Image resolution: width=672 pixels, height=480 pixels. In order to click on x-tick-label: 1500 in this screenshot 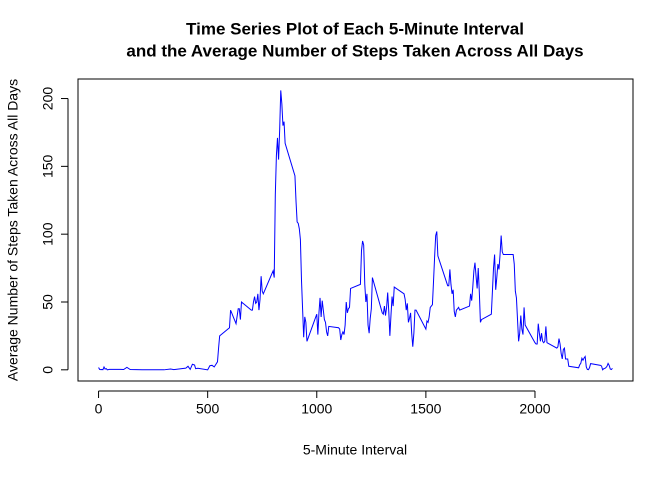, I will do `click(425, 409)`.